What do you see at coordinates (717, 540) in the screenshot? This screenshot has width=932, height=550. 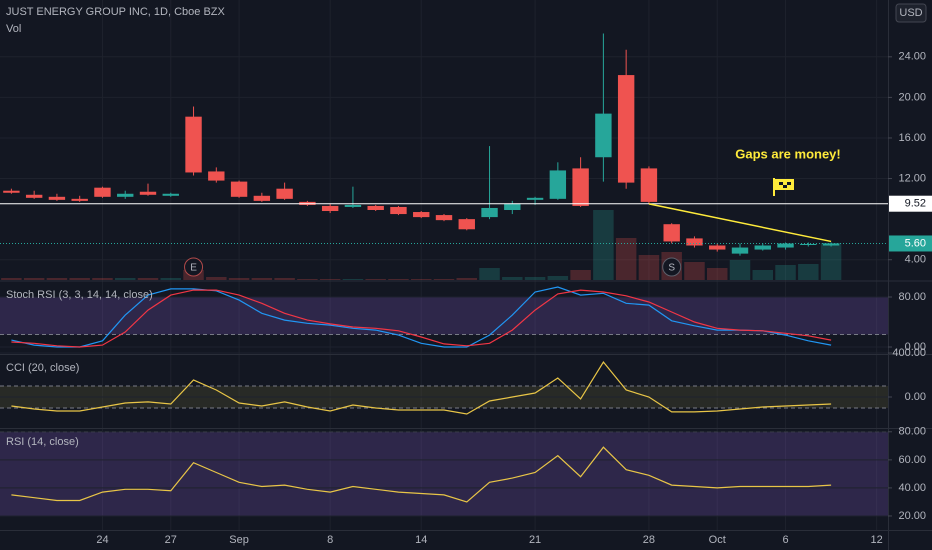 I see `x-tick-label: Oct` at bounding box center [717, 540].